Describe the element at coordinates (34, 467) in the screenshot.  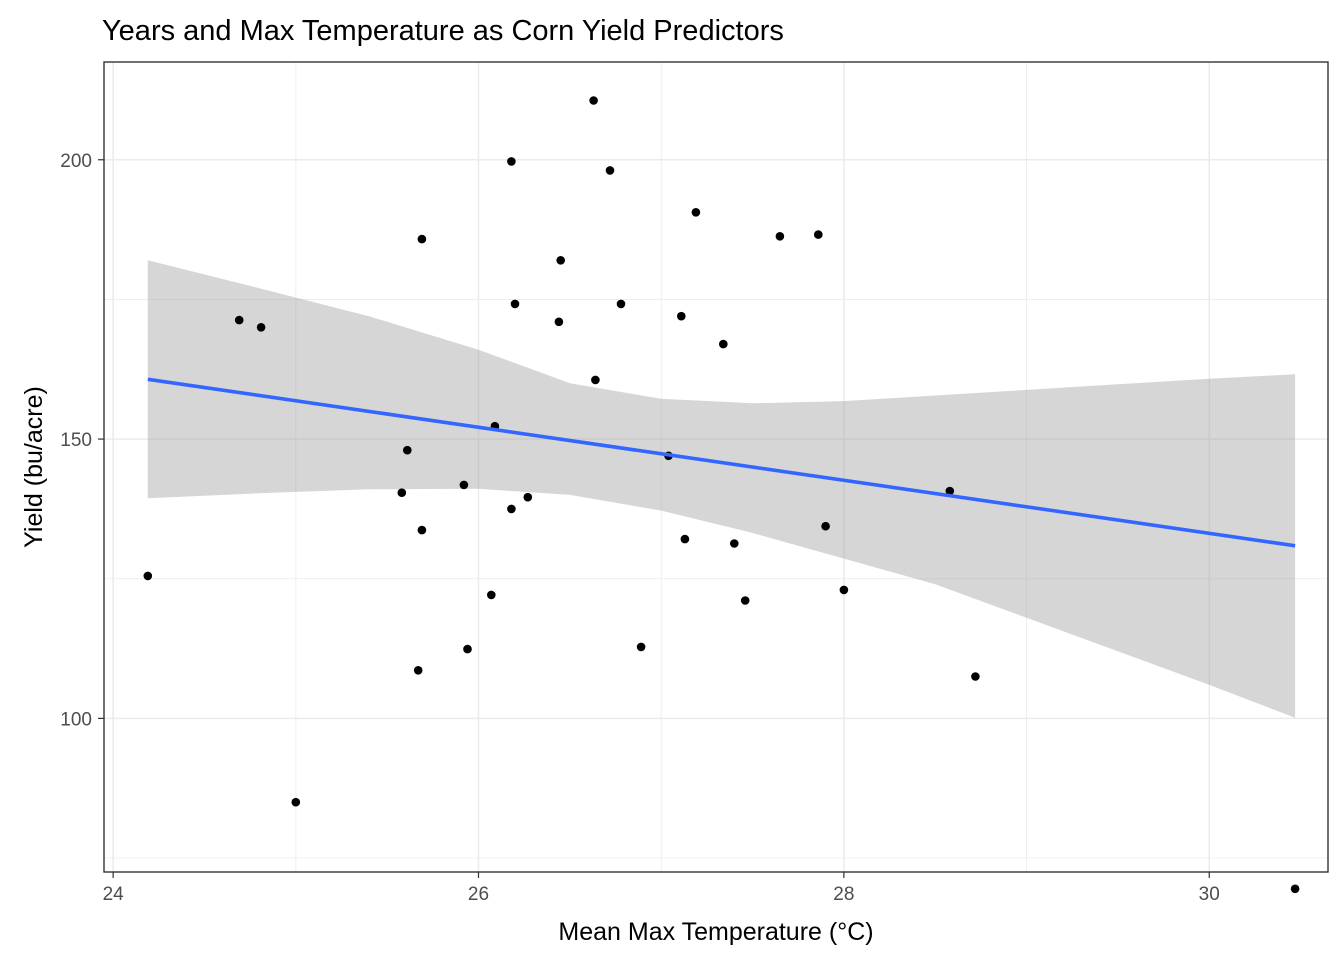
I see `y-axis-title: Yield (bu/acre)` at that location.